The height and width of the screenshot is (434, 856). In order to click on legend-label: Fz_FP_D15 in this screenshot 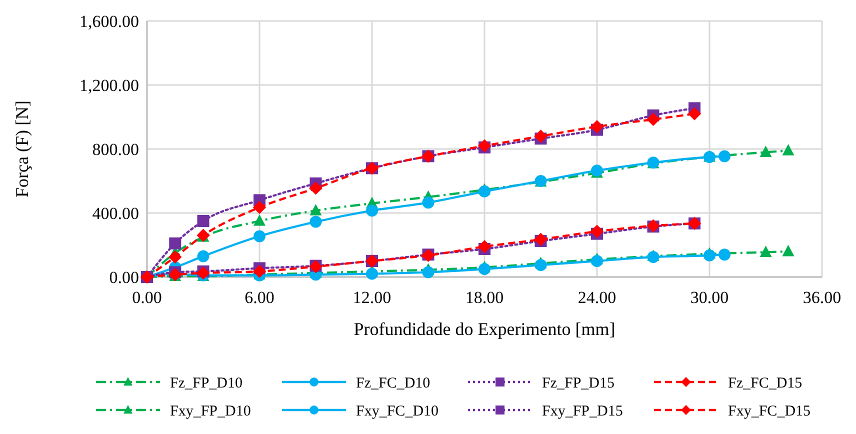, I will do `click(578, 383)`.